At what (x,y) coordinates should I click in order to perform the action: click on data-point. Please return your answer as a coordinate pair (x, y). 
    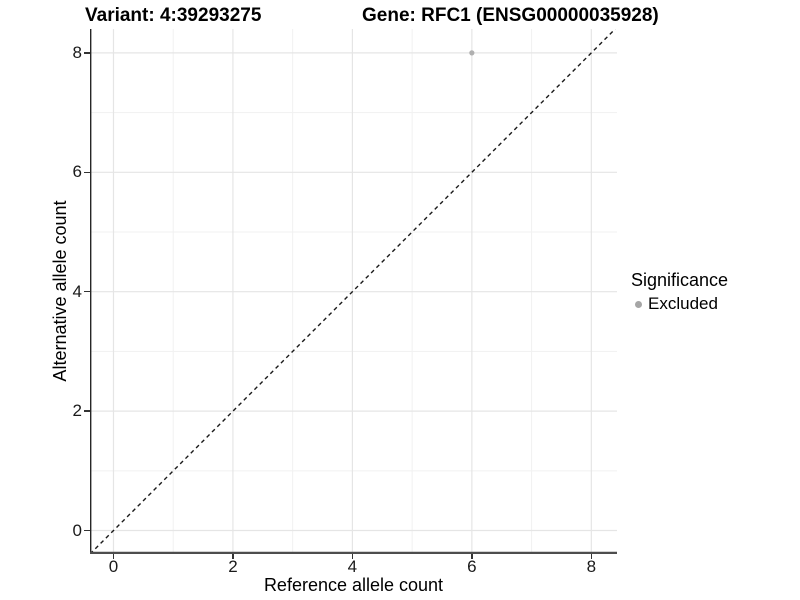
    Looking at the image, I should click on (472, 53).